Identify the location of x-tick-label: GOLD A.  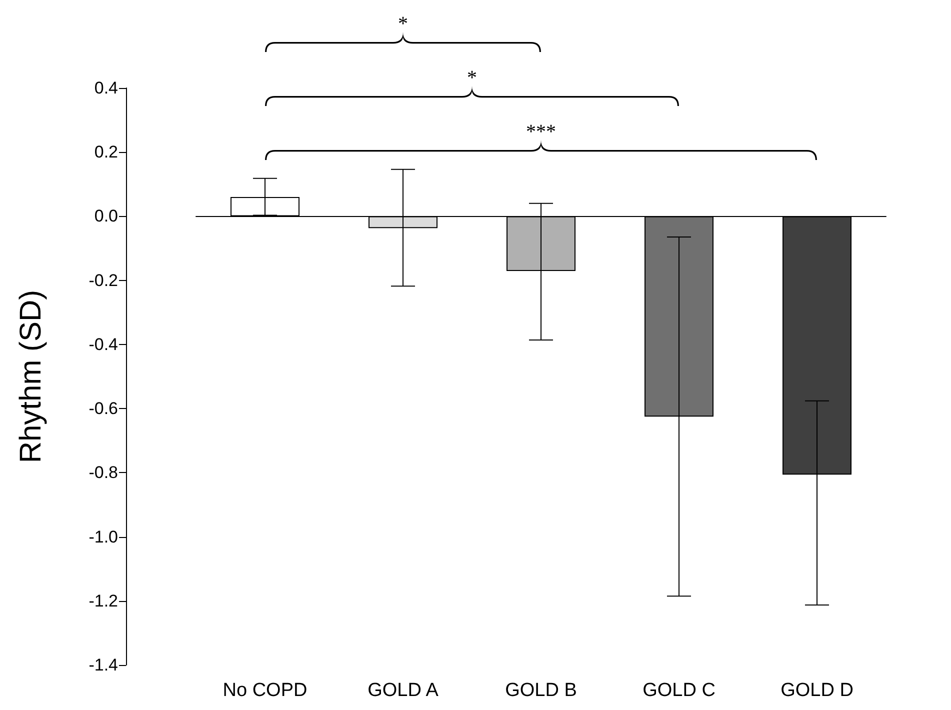
(403, 690).